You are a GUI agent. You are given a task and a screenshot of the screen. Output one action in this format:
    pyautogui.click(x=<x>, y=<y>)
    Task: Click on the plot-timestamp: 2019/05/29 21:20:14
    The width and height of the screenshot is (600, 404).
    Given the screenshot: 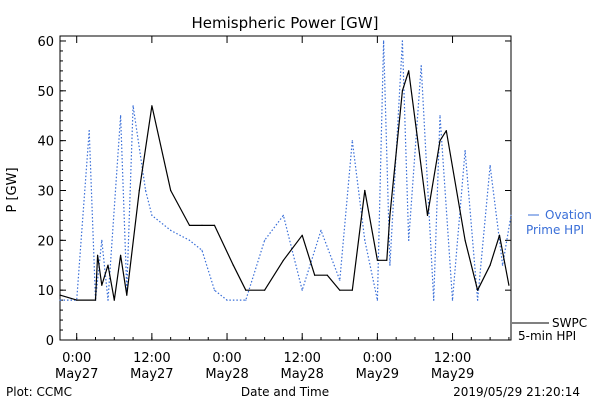 What is the action you would take?
    pyautogui.click(x=516, y=392)
    